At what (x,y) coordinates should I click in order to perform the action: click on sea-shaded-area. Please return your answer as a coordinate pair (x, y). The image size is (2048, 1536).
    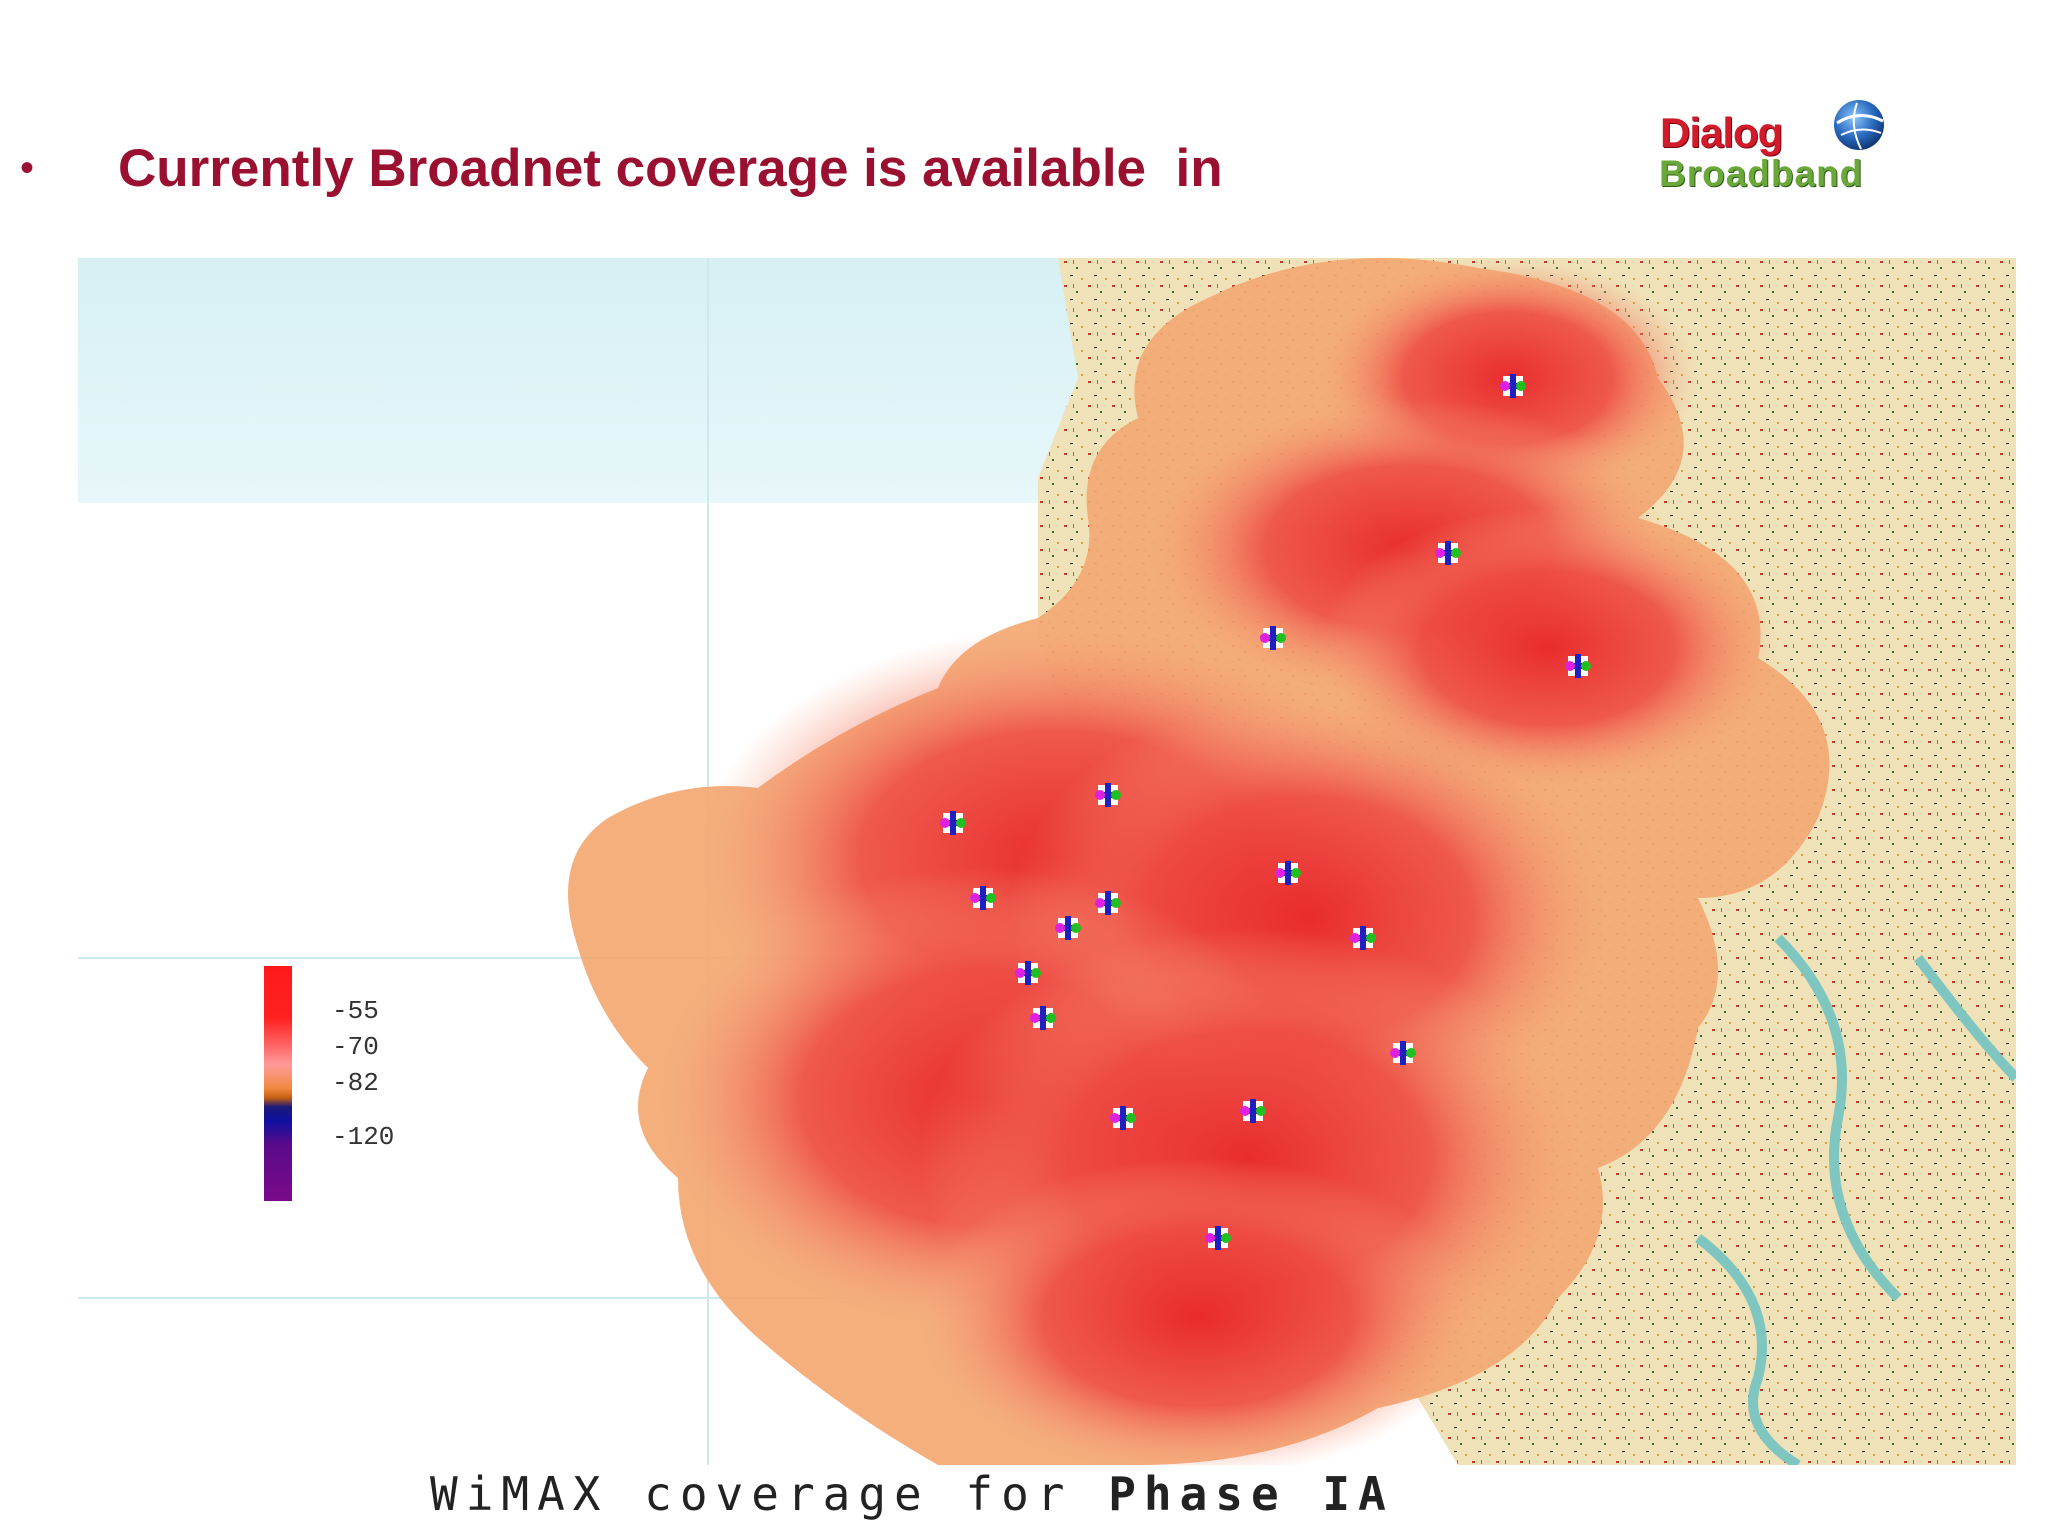
    Looking at the image, I should click on (603, 380).